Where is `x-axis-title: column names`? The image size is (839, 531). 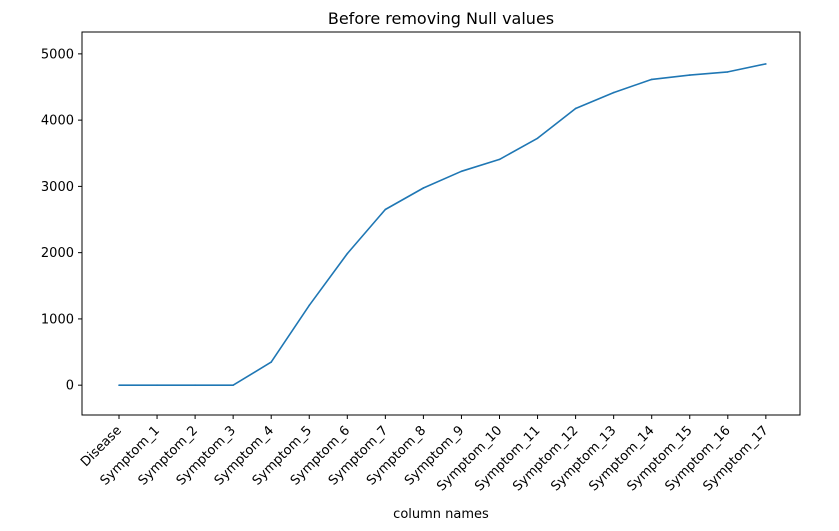
x-axis-title: column names is located at coordinates (441, 514).